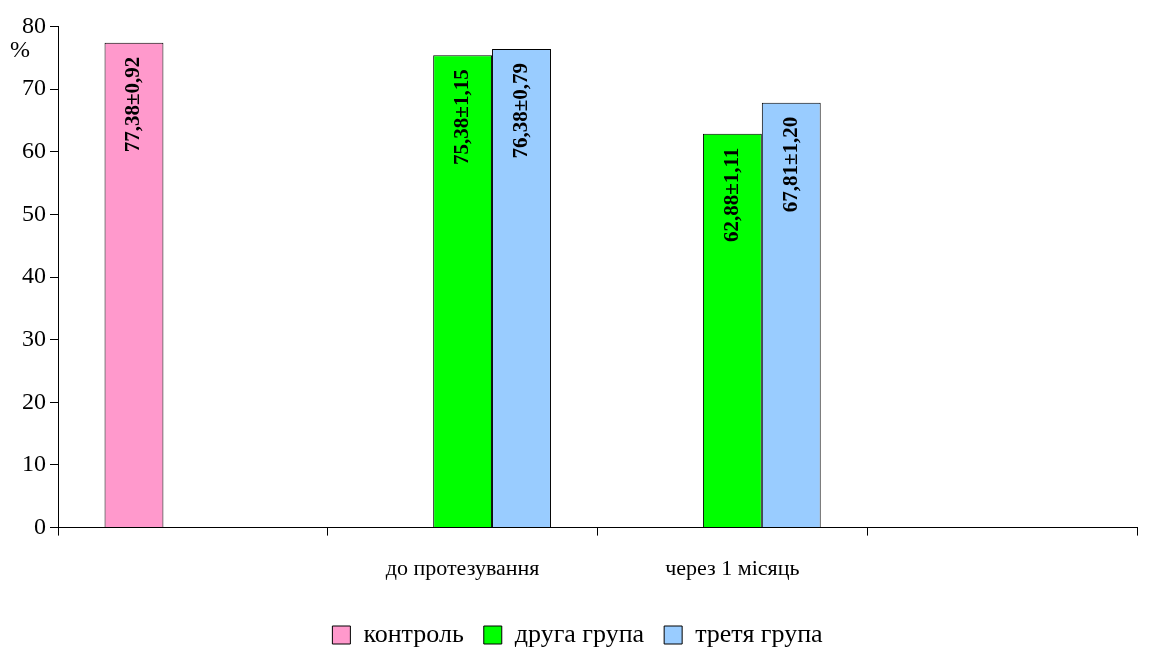  I want to click on legend-label: третя група, so click(759, 633).